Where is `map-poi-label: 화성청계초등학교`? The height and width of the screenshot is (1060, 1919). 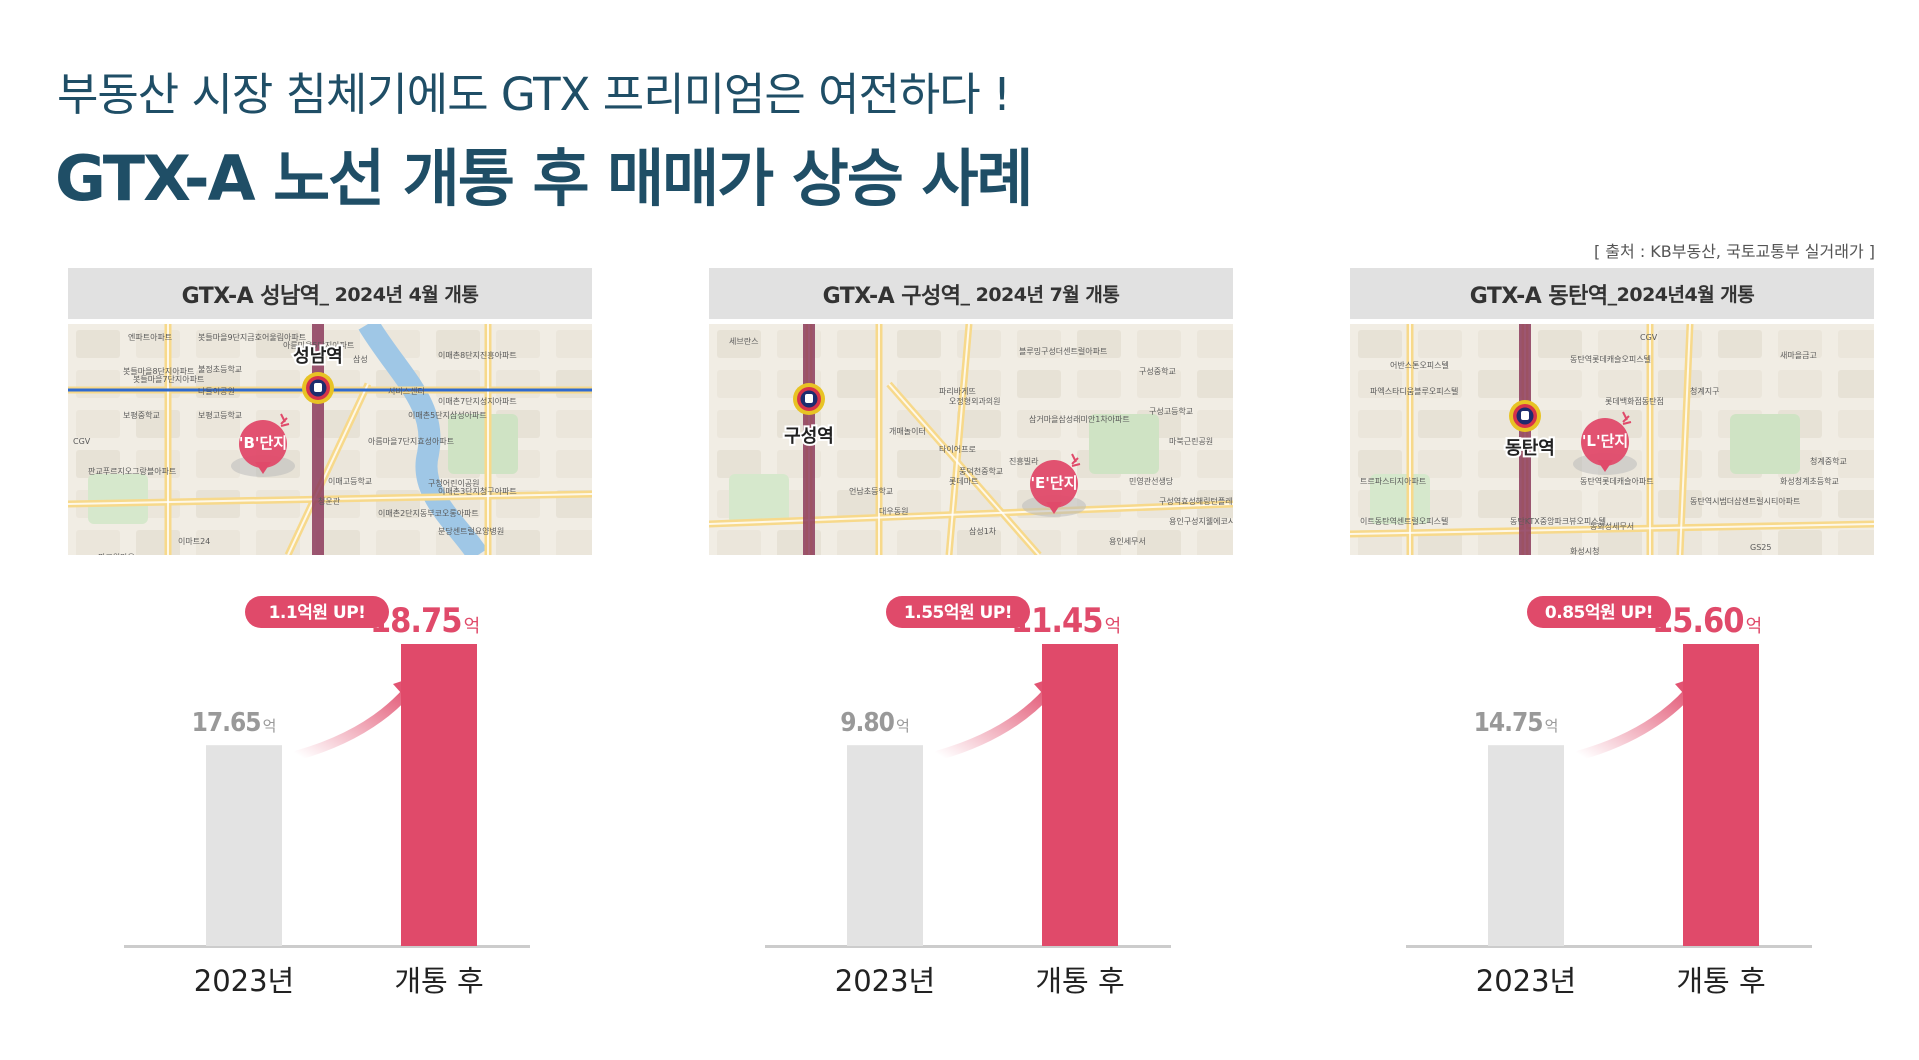 map-poi-label: 화성청계초등학교 is located at coordinates (1809, 481).